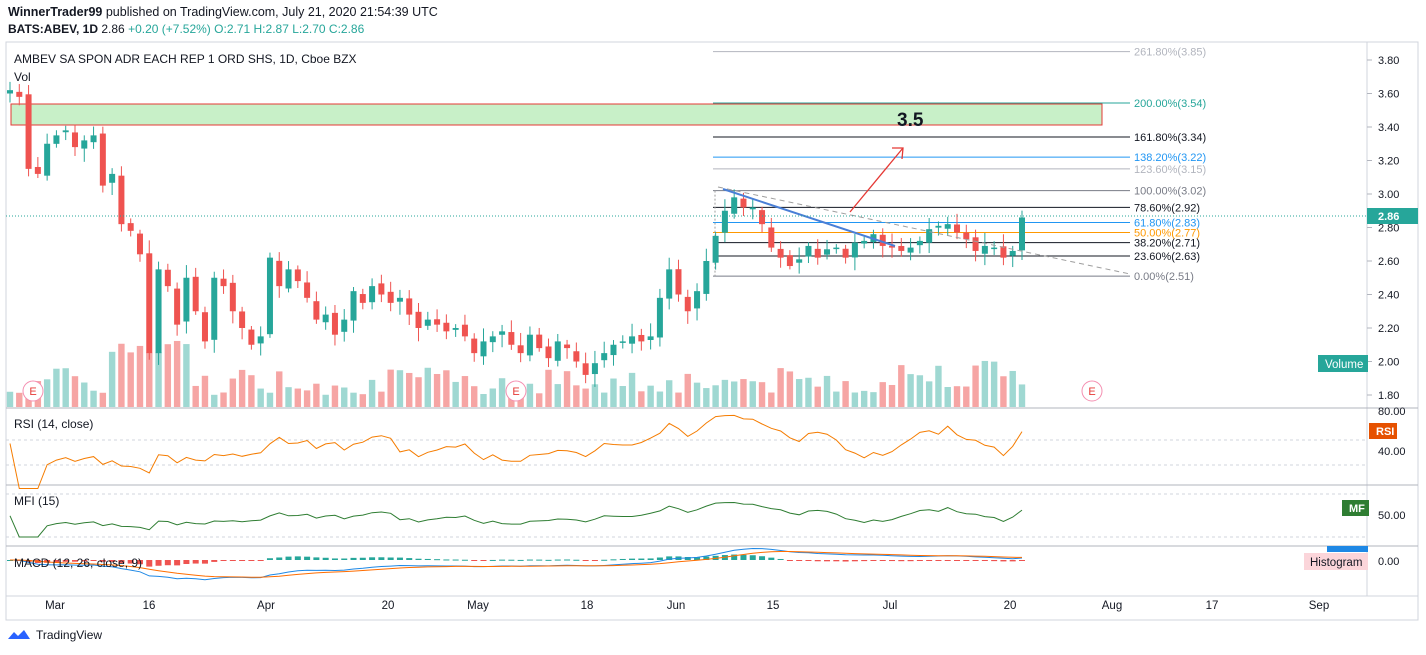 This screenshot has height=655, width=1426. Describe the element at coordinates (910, 120) in the screenshot. I see `target-annotation: 3.5` at that location.